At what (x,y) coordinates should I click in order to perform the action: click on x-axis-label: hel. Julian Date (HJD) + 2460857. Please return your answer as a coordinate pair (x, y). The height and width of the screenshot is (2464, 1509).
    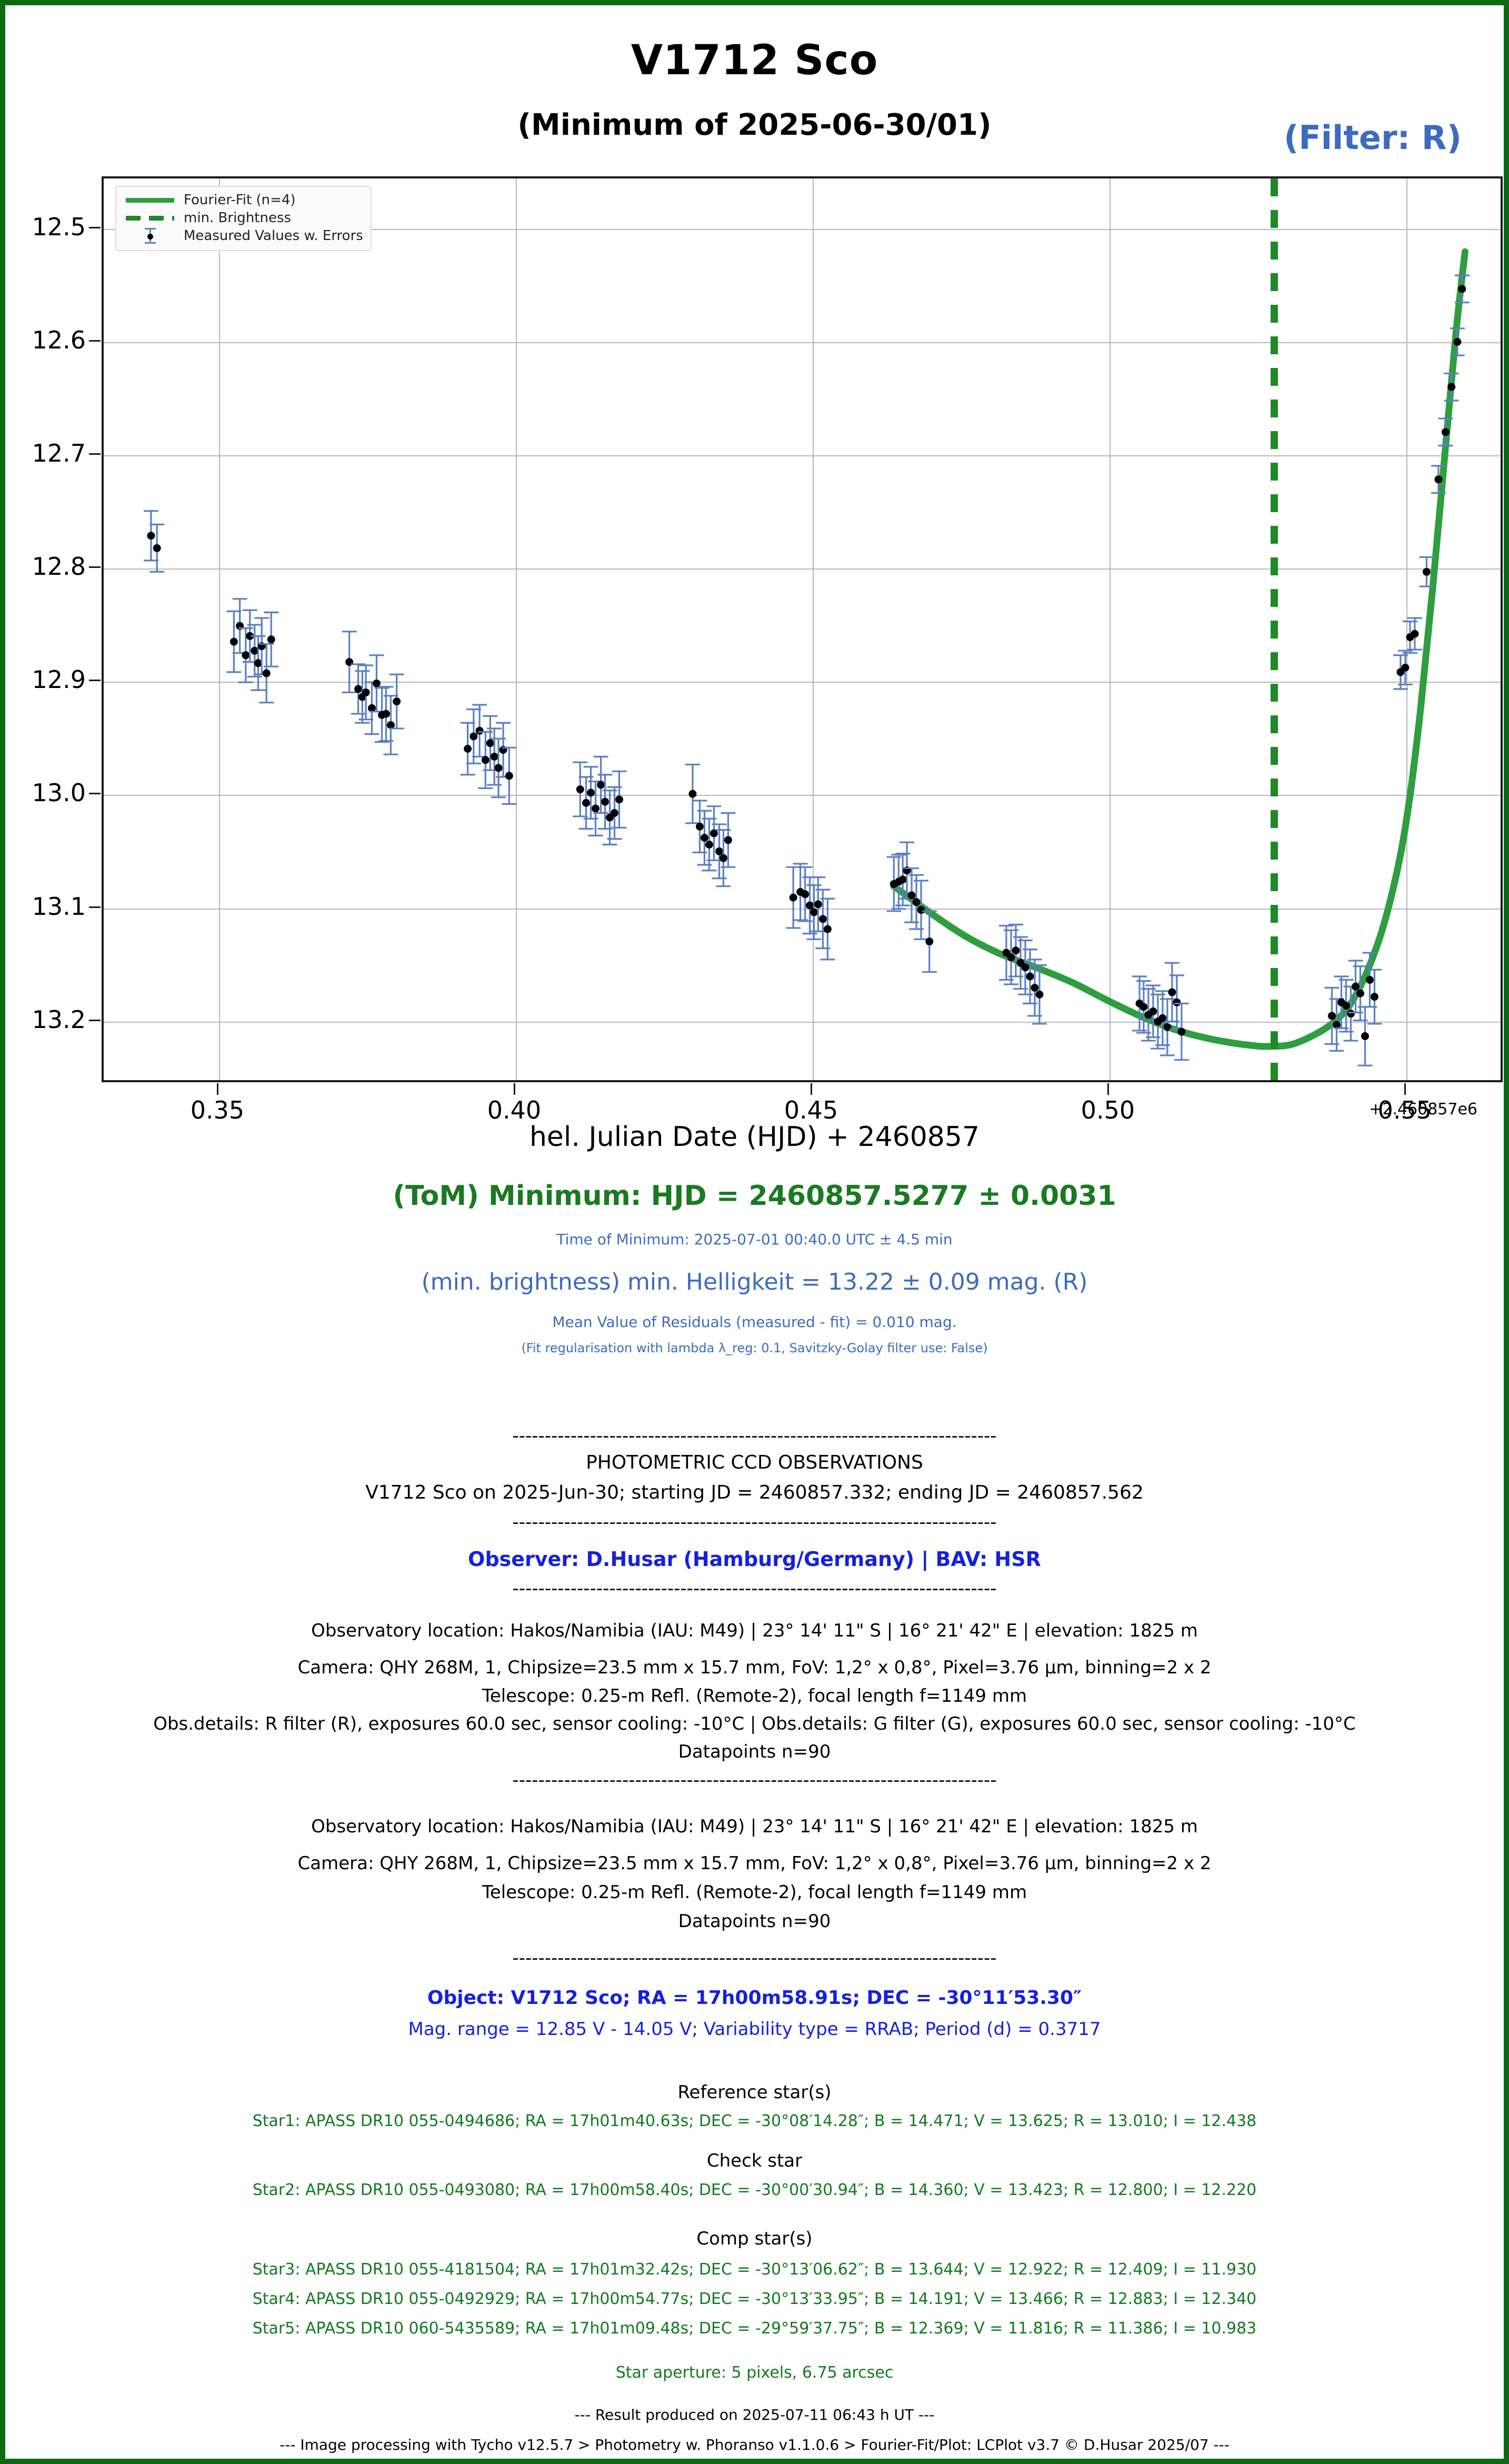
    Looking at the image, I should click on (754, 1137).